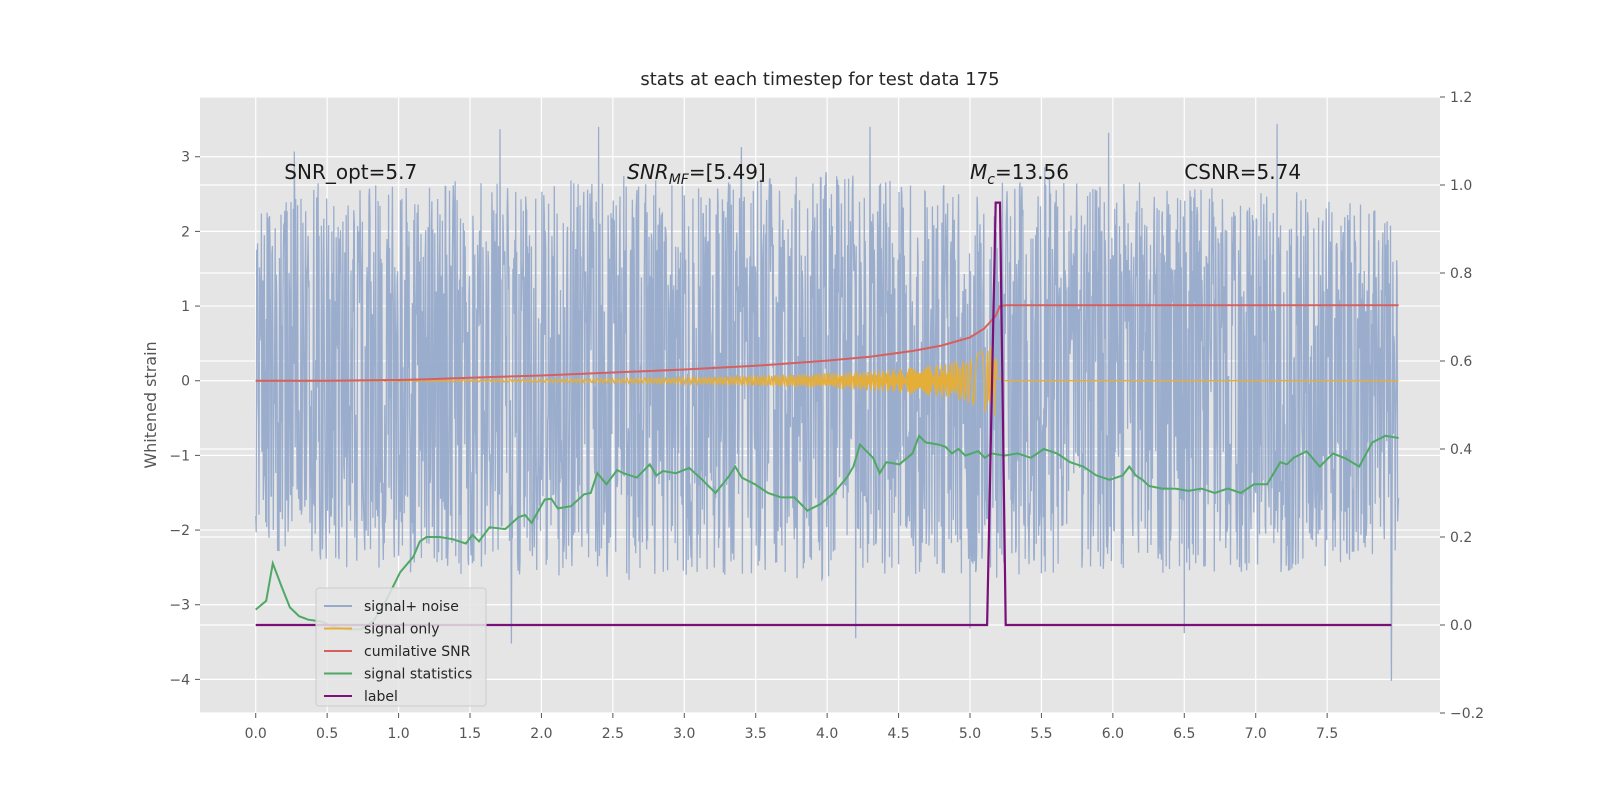  Describe the element at coordinates (613, 734) in the screenshot. I see `x-tick-label: 2.5` at that location.